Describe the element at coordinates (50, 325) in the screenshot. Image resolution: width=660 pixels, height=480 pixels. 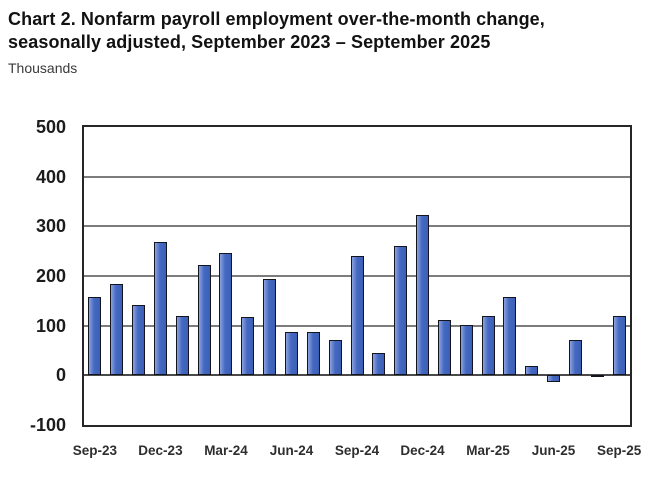
I see `y-axis-tick-label-100: 100` at that location.